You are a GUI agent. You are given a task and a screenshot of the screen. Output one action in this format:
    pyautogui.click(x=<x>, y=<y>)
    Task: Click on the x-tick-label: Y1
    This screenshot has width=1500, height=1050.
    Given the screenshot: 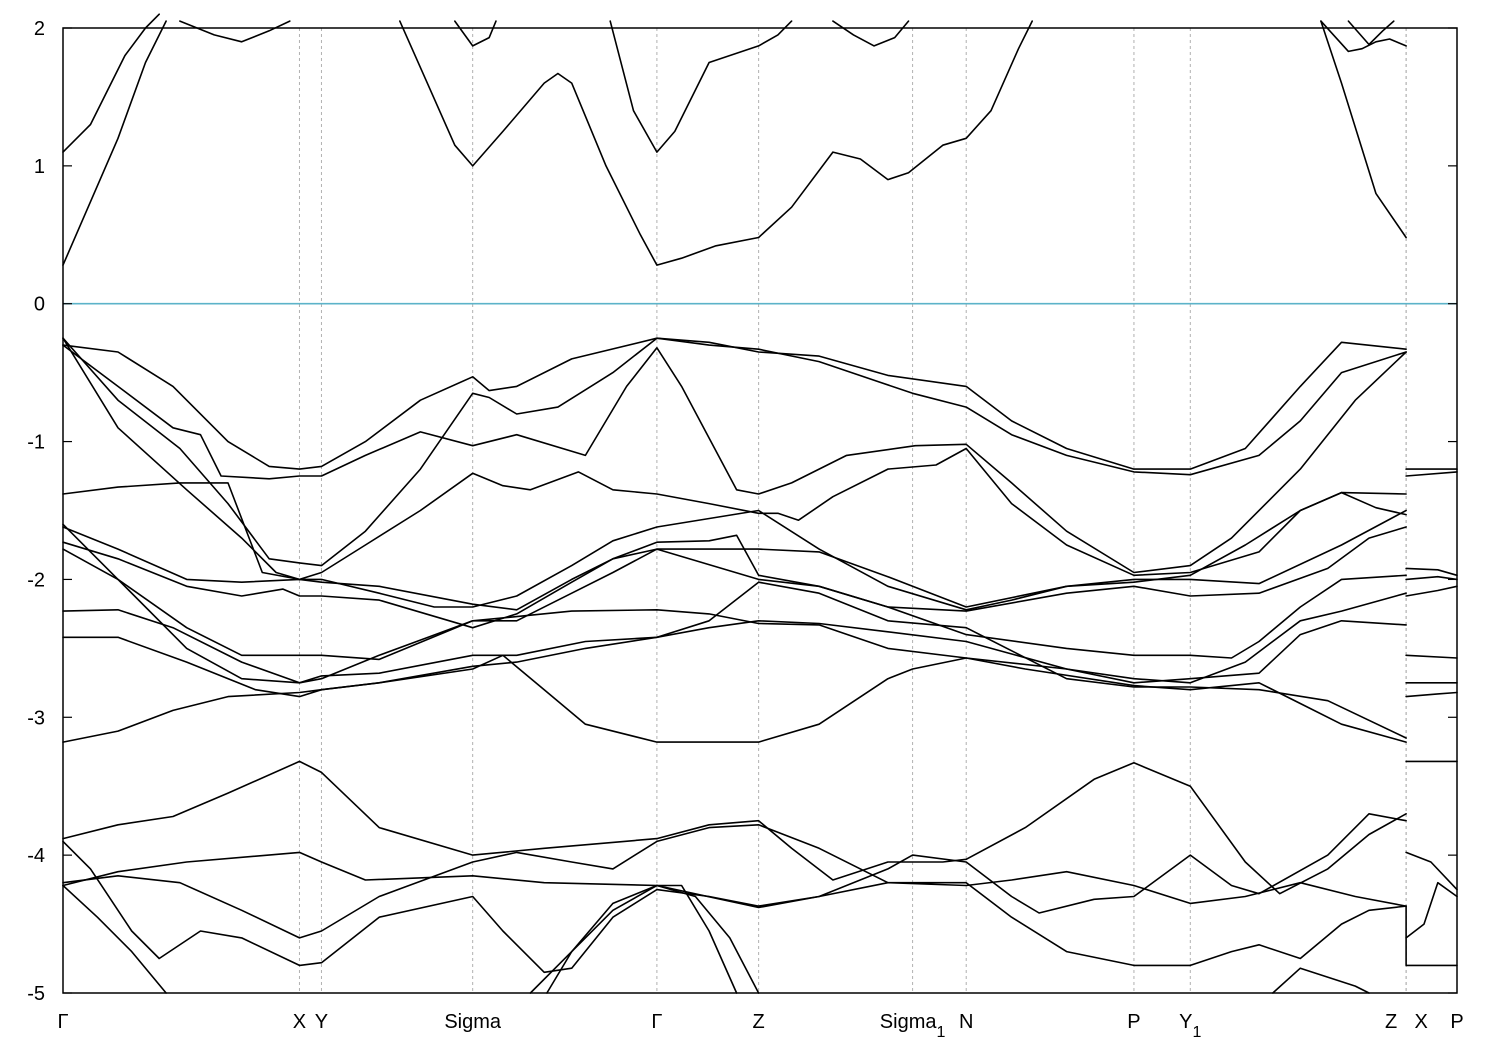 What is the action you would take?
    pyautogui.click(x=1190, y=1026)
    